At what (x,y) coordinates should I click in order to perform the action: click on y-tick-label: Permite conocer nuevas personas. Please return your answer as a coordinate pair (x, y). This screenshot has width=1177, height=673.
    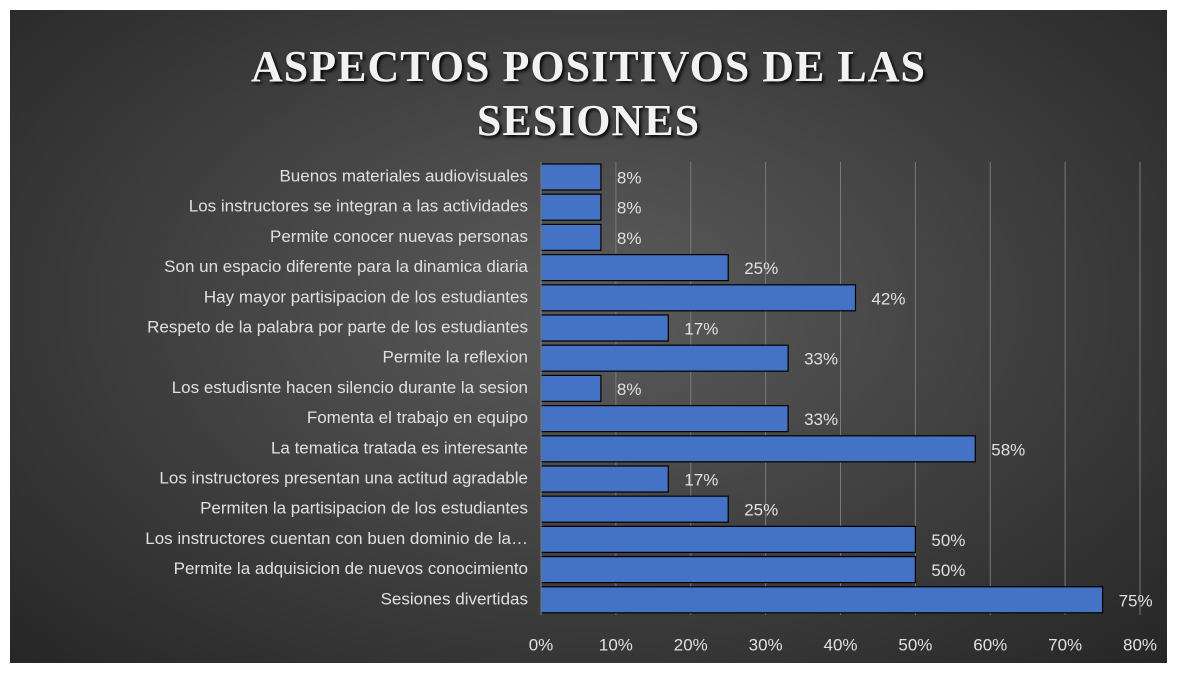
    Looking at the image, I should click on (399, 236).